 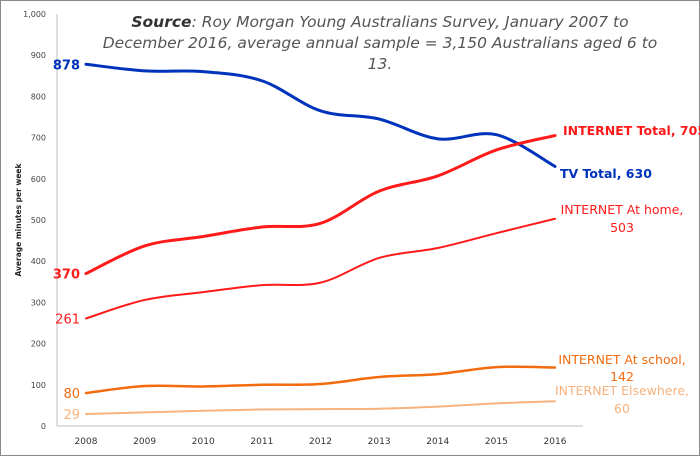 I want to click on start-label-internet-elsewhere: 29, so click(x=71, y=415).